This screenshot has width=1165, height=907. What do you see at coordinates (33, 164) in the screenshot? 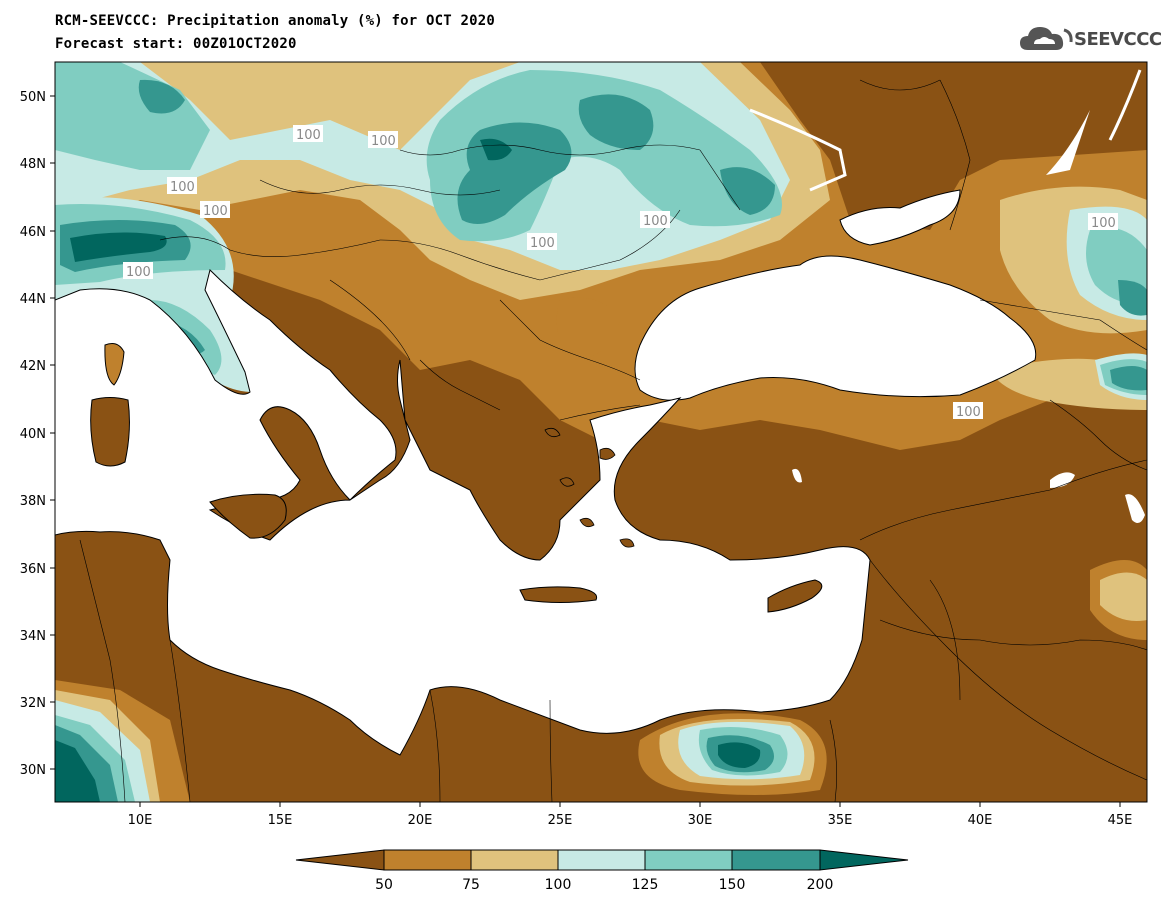
I see `lat-tick-label: 48N` at bounding box center [33, 164].